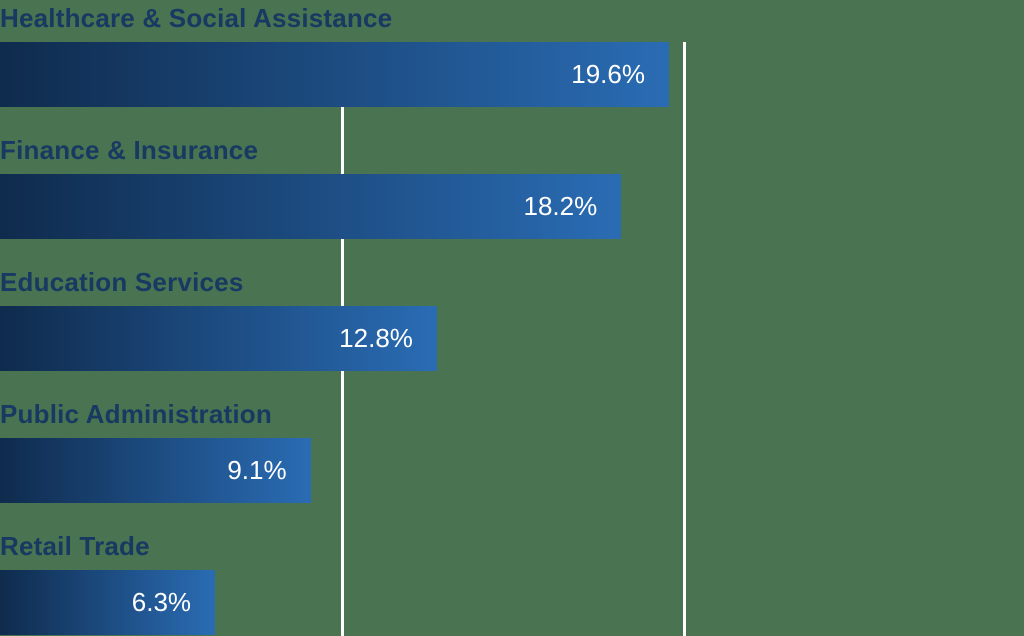 The height and width of the screenshot is (636, 1024). Describe the element at coordinates (155, 470) in the screenshot. I see `bar: 9.1%` at that location.